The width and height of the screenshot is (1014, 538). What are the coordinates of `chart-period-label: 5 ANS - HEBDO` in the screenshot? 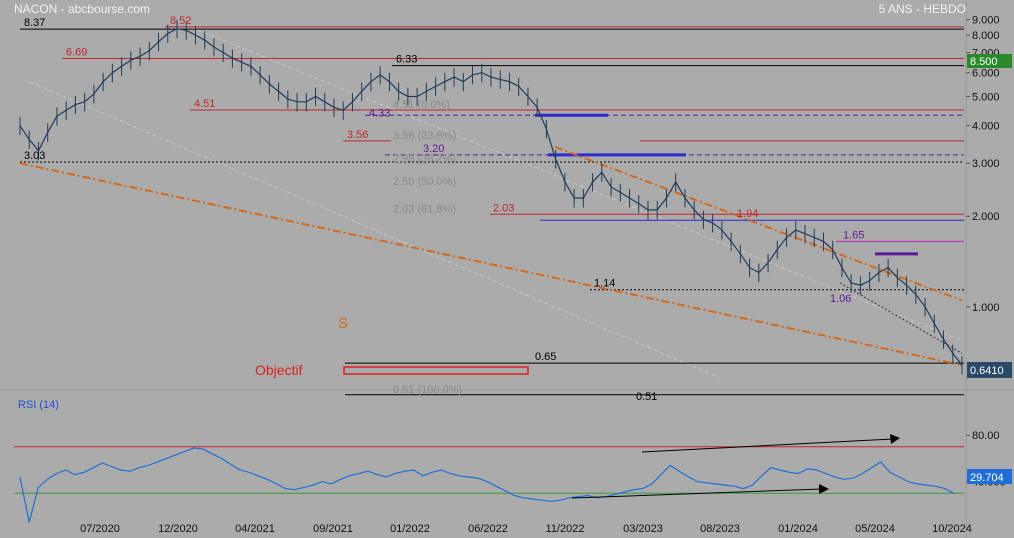 It's located at (922, 9).